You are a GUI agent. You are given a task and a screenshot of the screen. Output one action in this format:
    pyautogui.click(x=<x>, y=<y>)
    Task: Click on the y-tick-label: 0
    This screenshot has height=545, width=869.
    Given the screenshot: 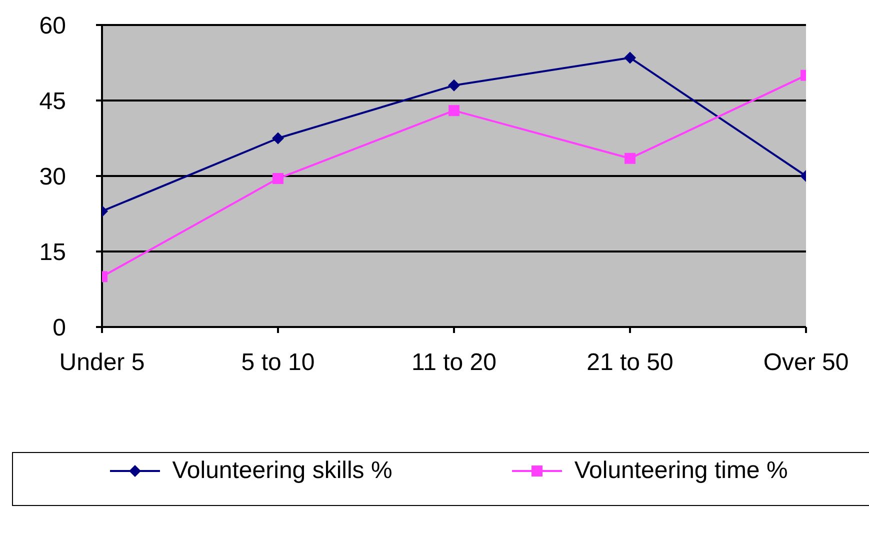 What is the action you would take?
    pyautogui.click(x=59, y=328)
    